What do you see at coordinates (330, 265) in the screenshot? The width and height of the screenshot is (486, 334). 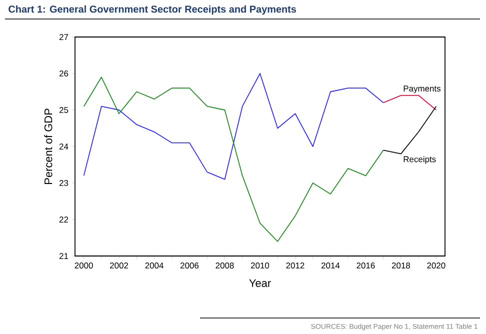 I see `x-tick-label: 2014` at bounding box center [330, 265].